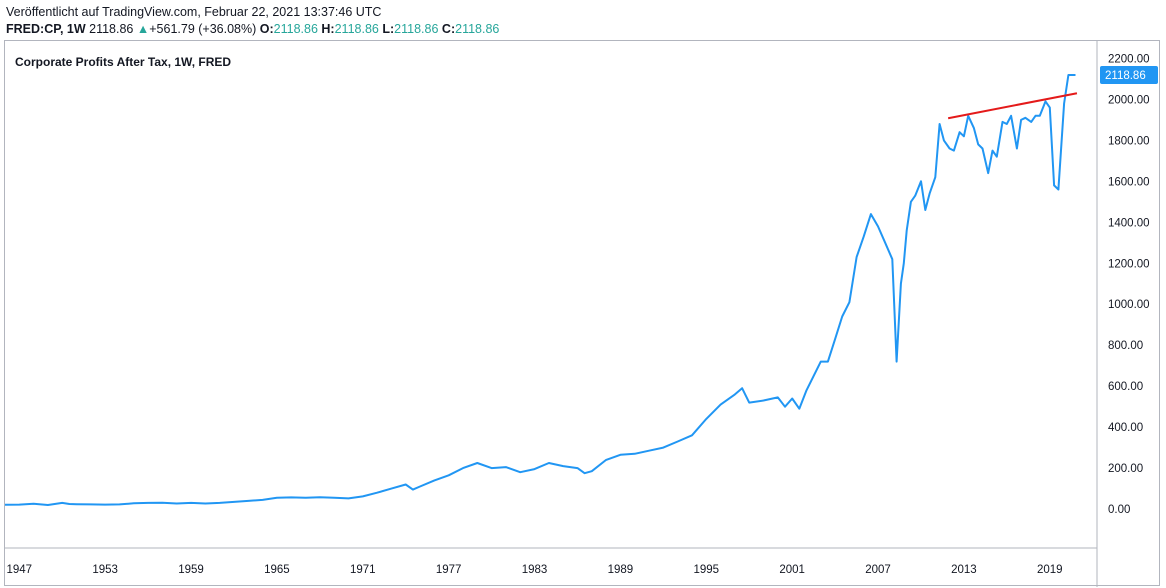  I want to click on price-tick-label: 2000.00, so click(1129, 100).